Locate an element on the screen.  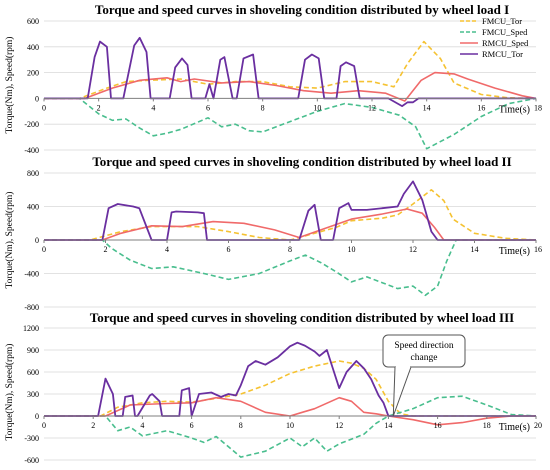
annotation-text: Speed direction is located at coordinates (424, 346).